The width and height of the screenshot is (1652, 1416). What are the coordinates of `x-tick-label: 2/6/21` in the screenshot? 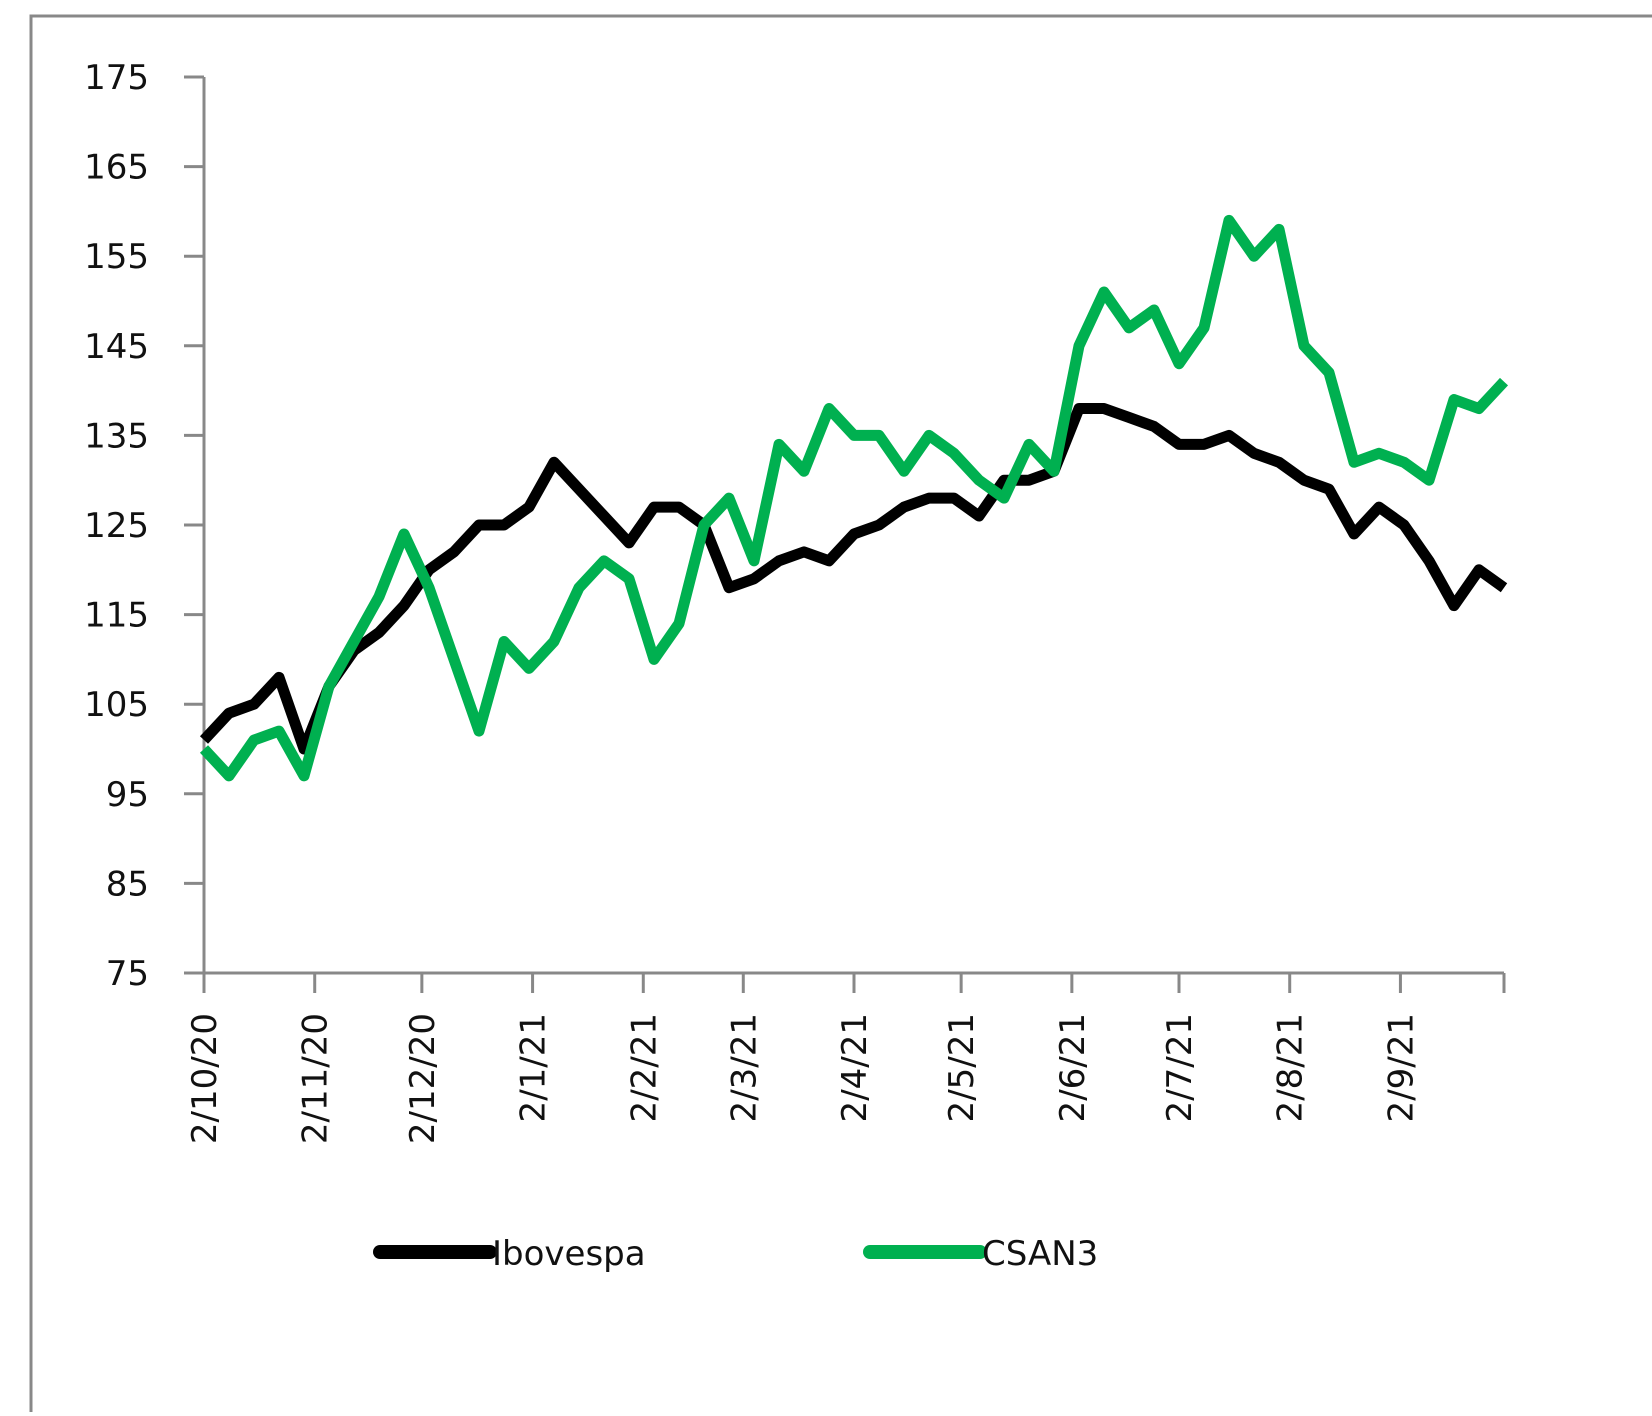 It's located at (1073, 1067).